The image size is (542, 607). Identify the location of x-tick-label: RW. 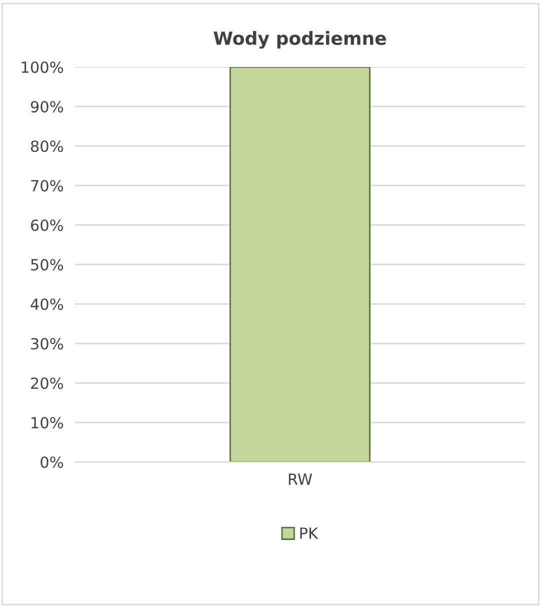
(300, 479).